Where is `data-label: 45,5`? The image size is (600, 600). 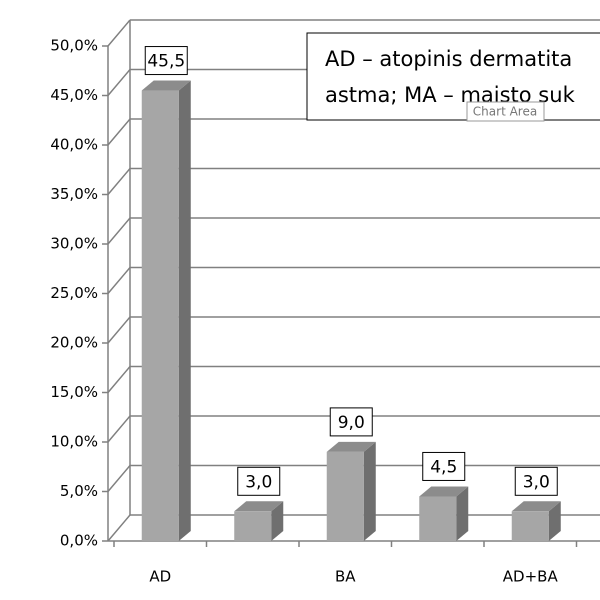
data-label: 45,5 is located at coordinates (166, 62).